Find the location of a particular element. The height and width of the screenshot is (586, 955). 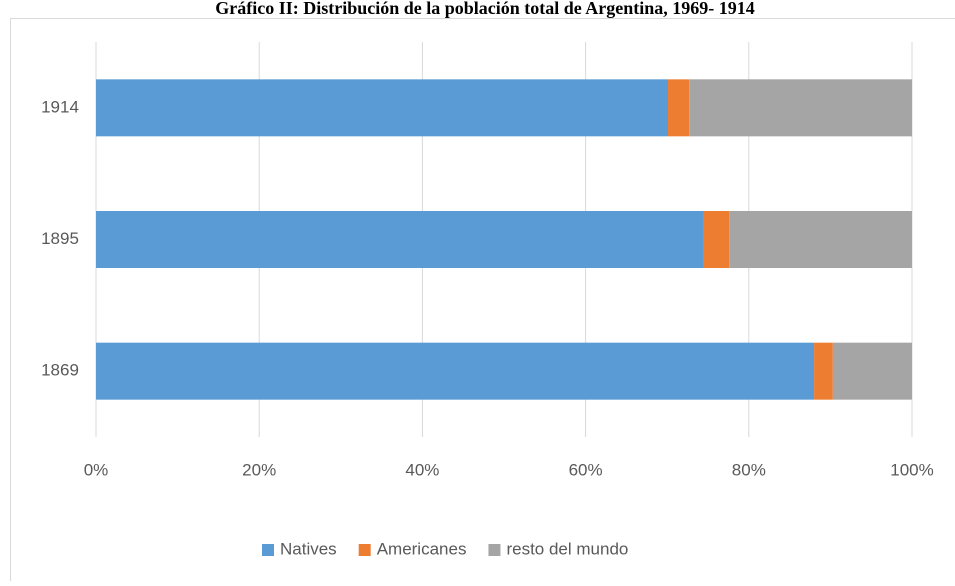

y-tick-label: 1914 is located at coordinates (60, 106).